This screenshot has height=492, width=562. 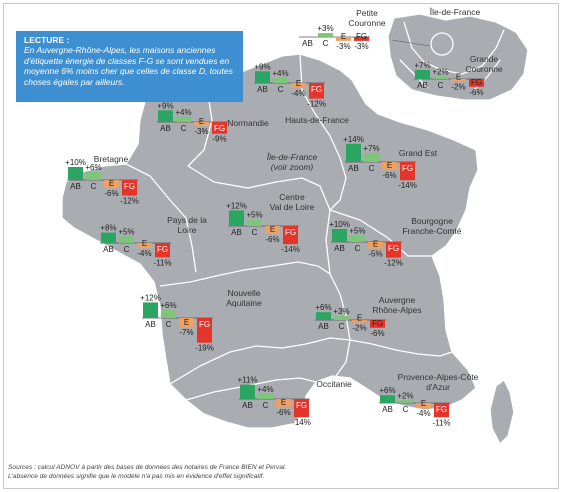 I want to click on bar-value-label: +11%, so click(x=247, y=380).